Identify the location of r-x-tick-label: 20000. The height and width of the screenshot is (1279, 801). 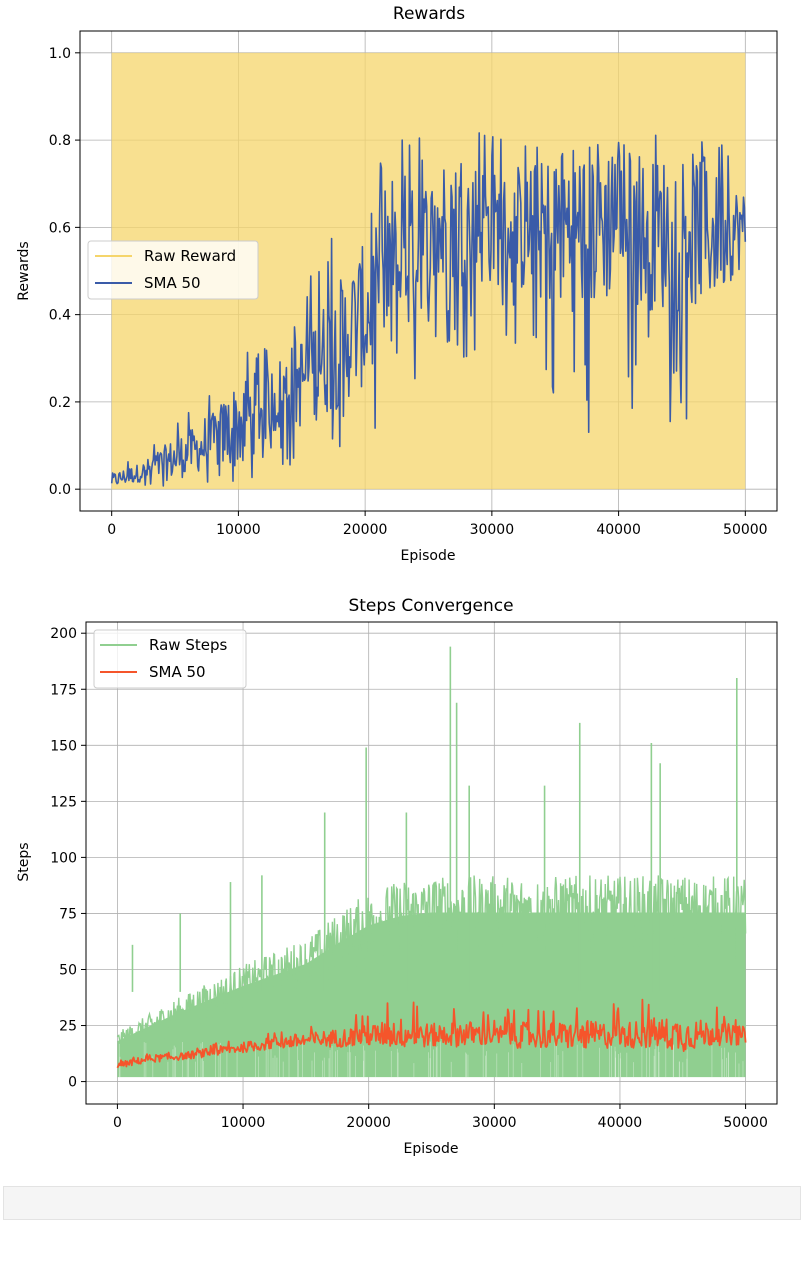
(365, 530).